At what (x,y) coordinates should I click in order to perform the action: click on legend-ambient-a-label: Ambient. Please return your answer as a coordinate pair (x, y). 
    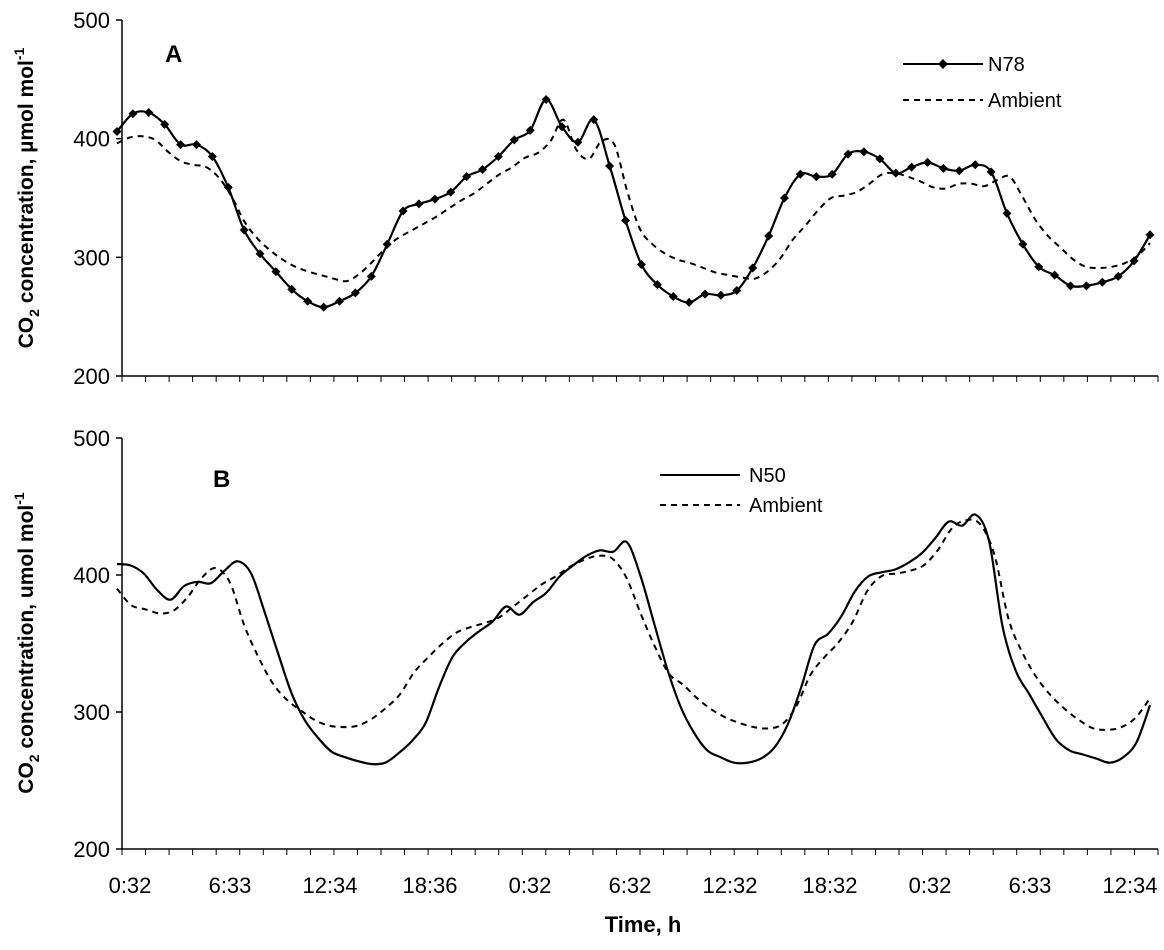
    Looking at the image, I should click on (1025, 101).